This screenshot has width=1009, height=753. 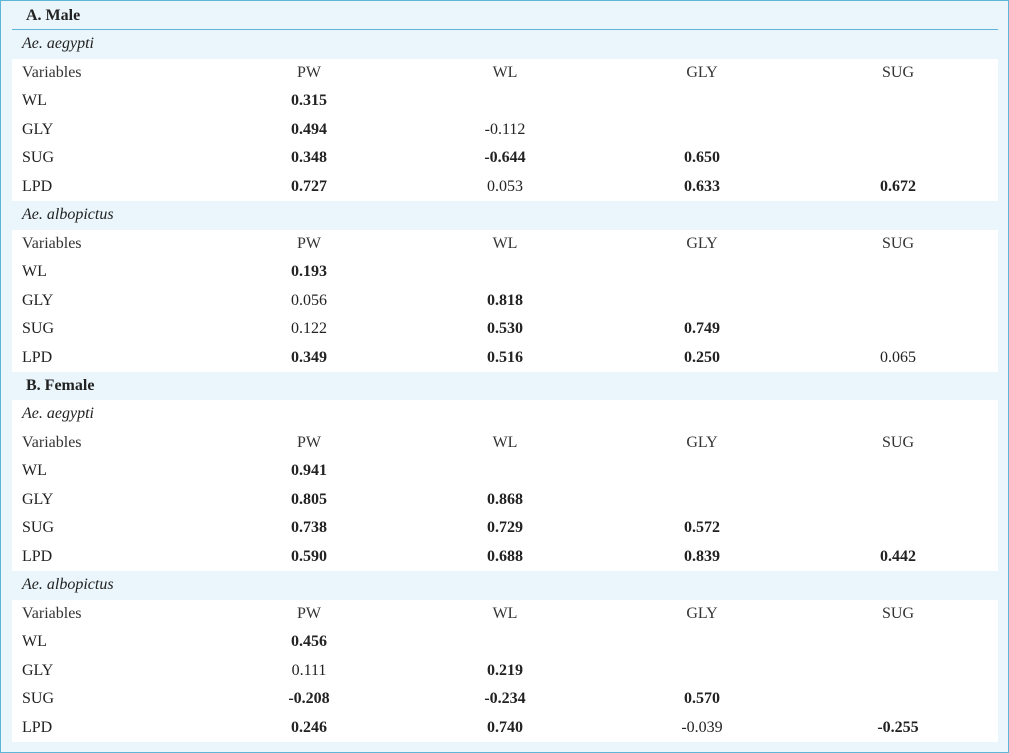 I want to click on cell-wl: 0.868, so click(x=505, y=499).